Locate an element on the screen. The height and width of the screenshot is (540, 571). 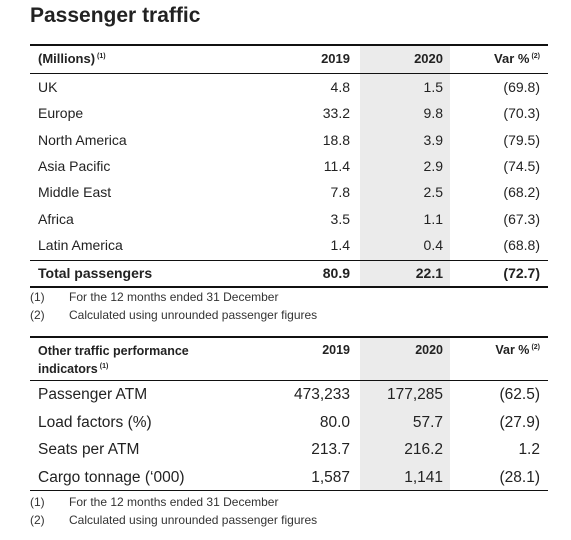
cell-value: 33.2 is located at coordinates (336, 113).